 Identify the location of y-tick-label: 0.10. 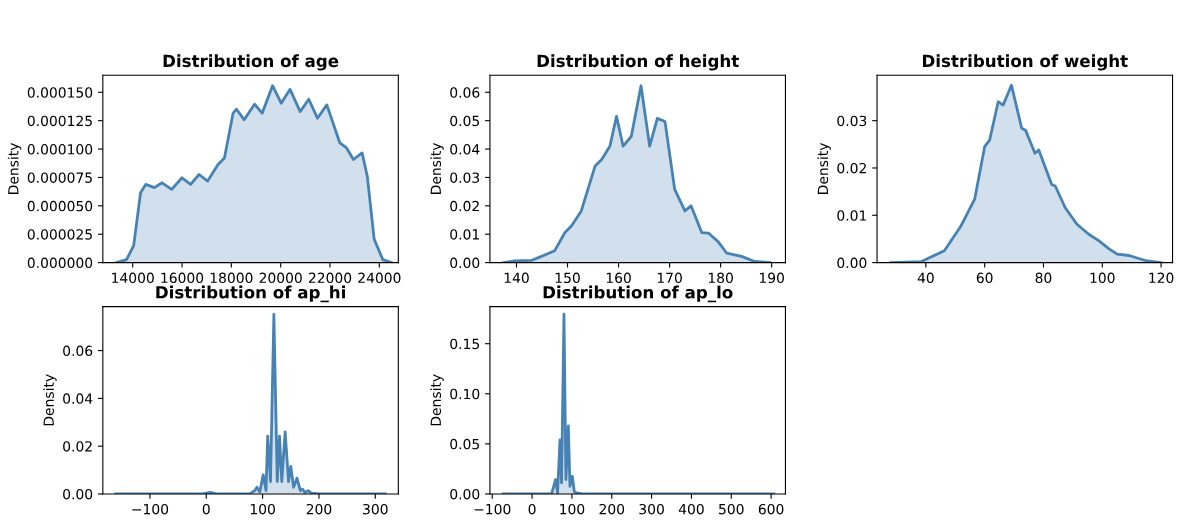
(465, 394).